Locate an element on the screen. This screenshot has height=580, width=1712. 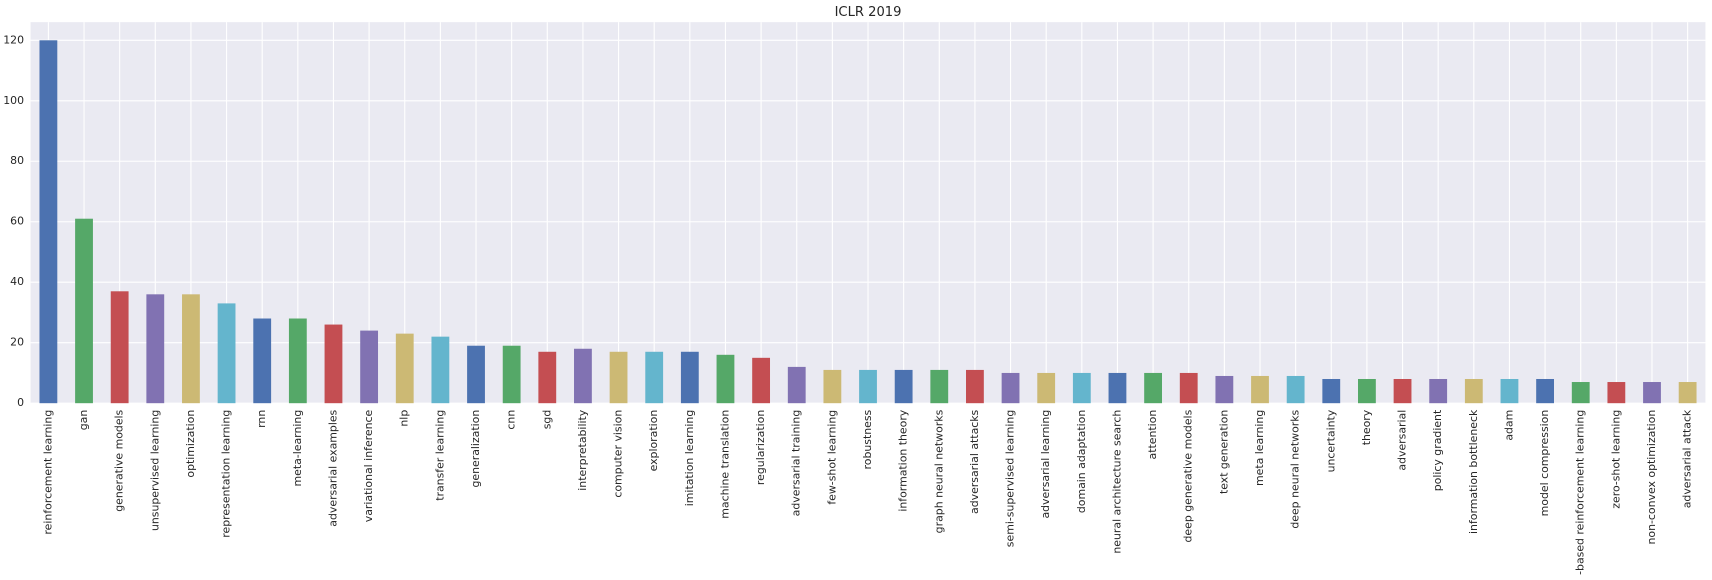
x-tick-label: computer vision is located at coordinates (618, 454).